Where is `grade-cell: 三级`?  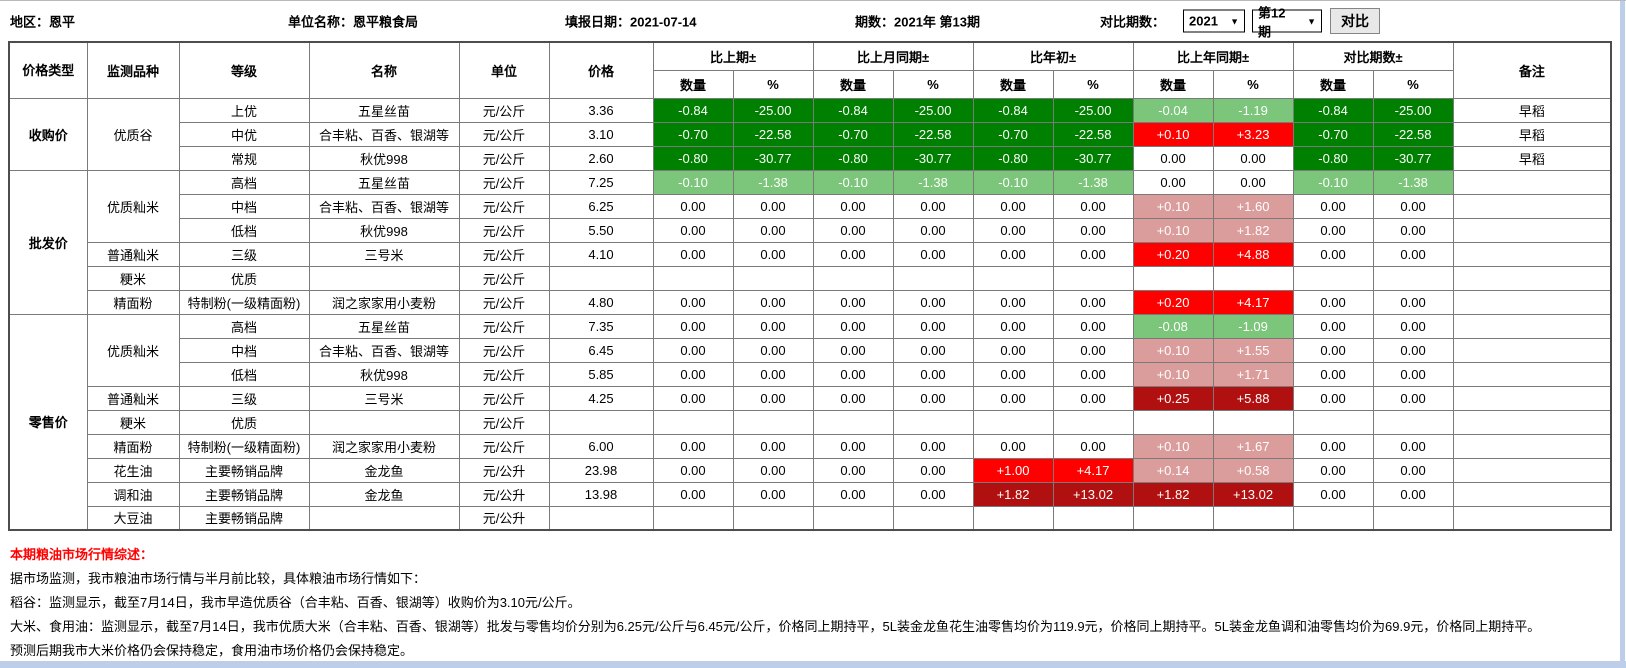
grade-cell: 三级 is located at coordinates (244, 254).